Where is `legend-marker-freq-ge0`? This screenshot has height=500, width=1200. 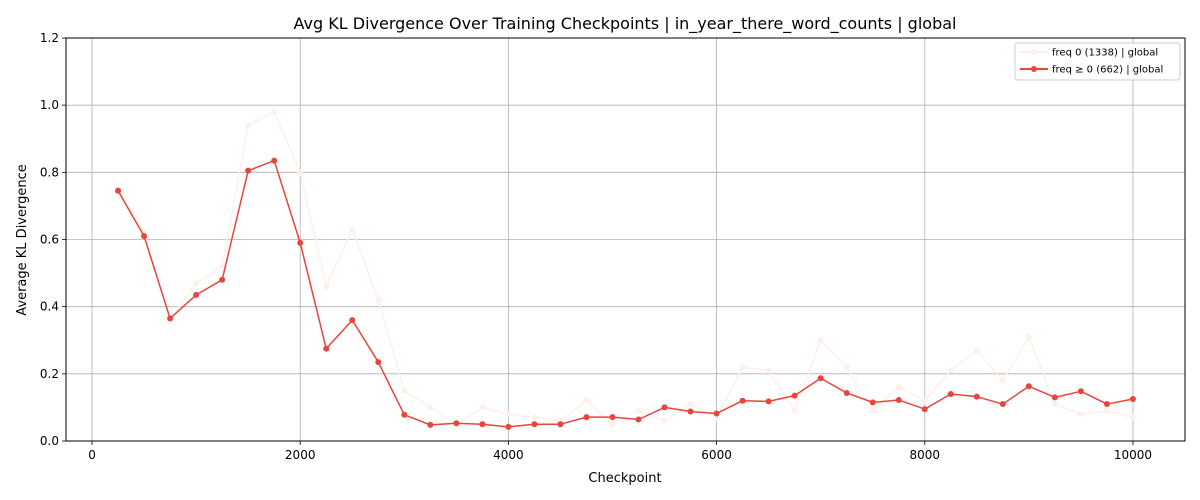
legend-marker-freq-ge0 is located at coordinates (1034, 69).